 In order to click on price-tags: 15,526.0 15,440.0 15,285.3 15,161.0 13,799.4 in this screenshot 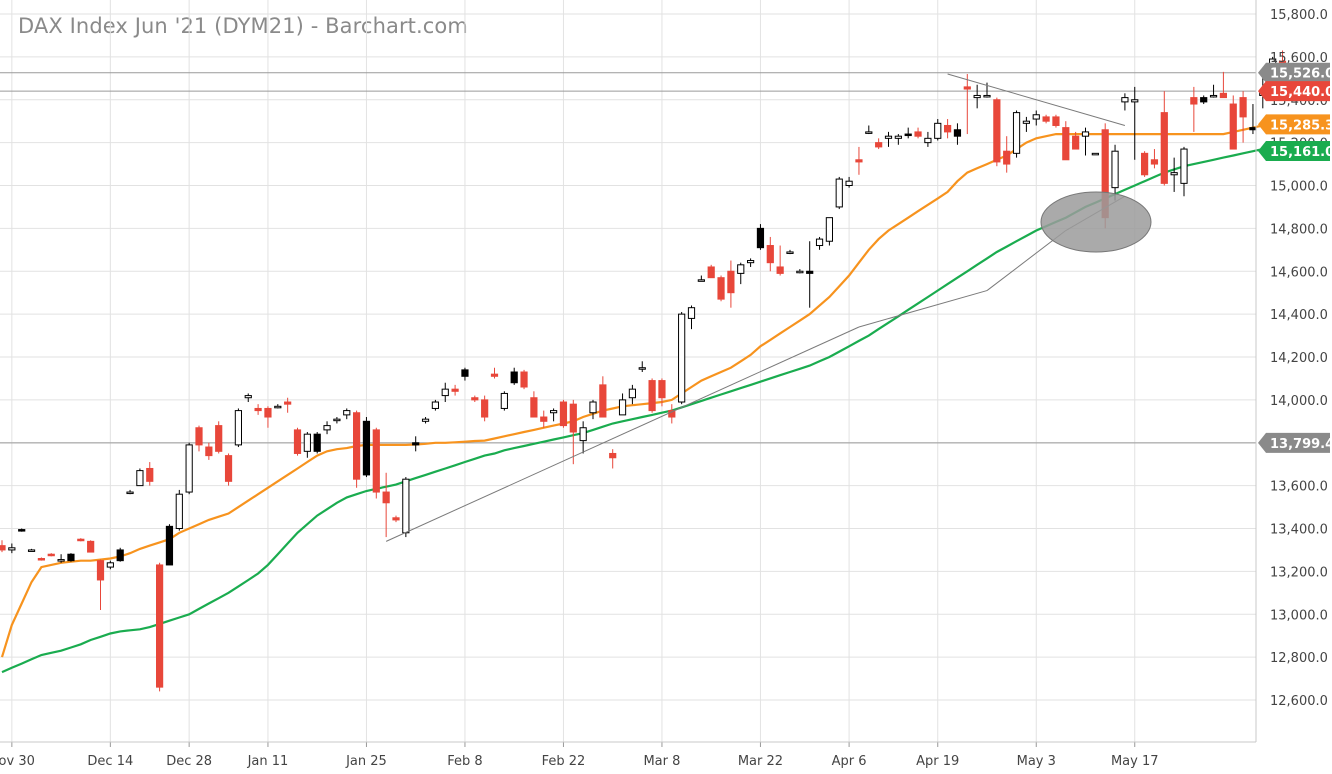, I will do `click(1295, 257)`.